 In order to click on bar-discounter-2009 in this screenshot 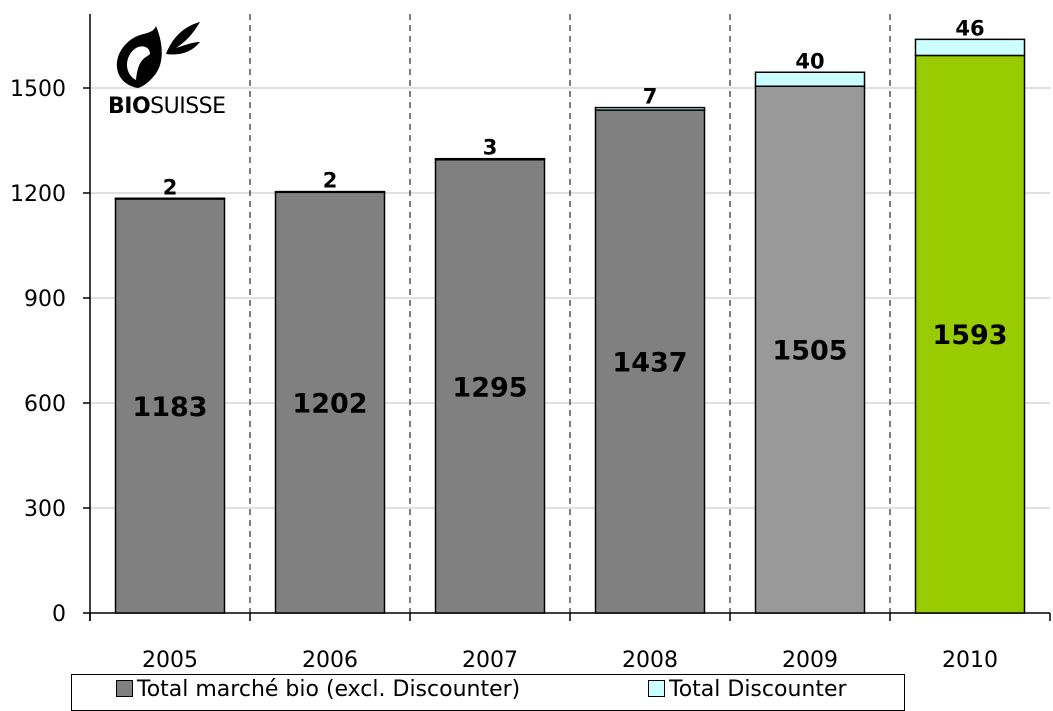, I will do `click(810, 79)`.